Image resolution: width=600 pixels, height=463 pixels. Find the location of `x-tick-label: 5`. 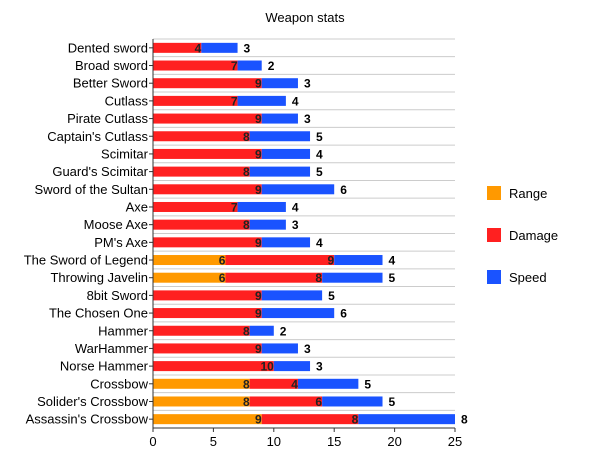

x-tick-label: 5 is located at coordinates (213, 441).